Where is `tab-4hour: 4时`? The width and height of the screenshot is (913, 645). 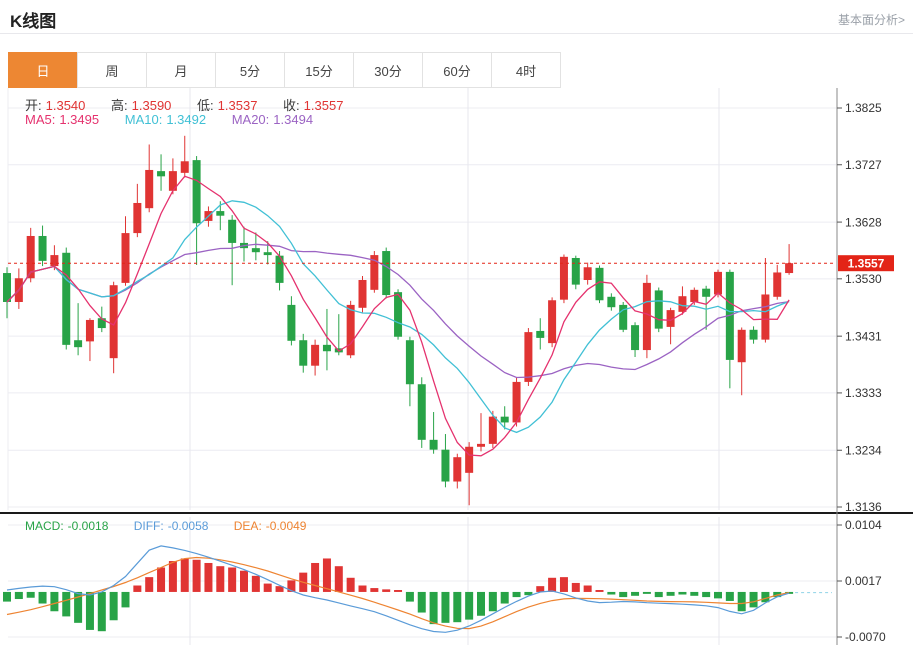 tab-4hour: 4时 is located at coordinates (526, 70).